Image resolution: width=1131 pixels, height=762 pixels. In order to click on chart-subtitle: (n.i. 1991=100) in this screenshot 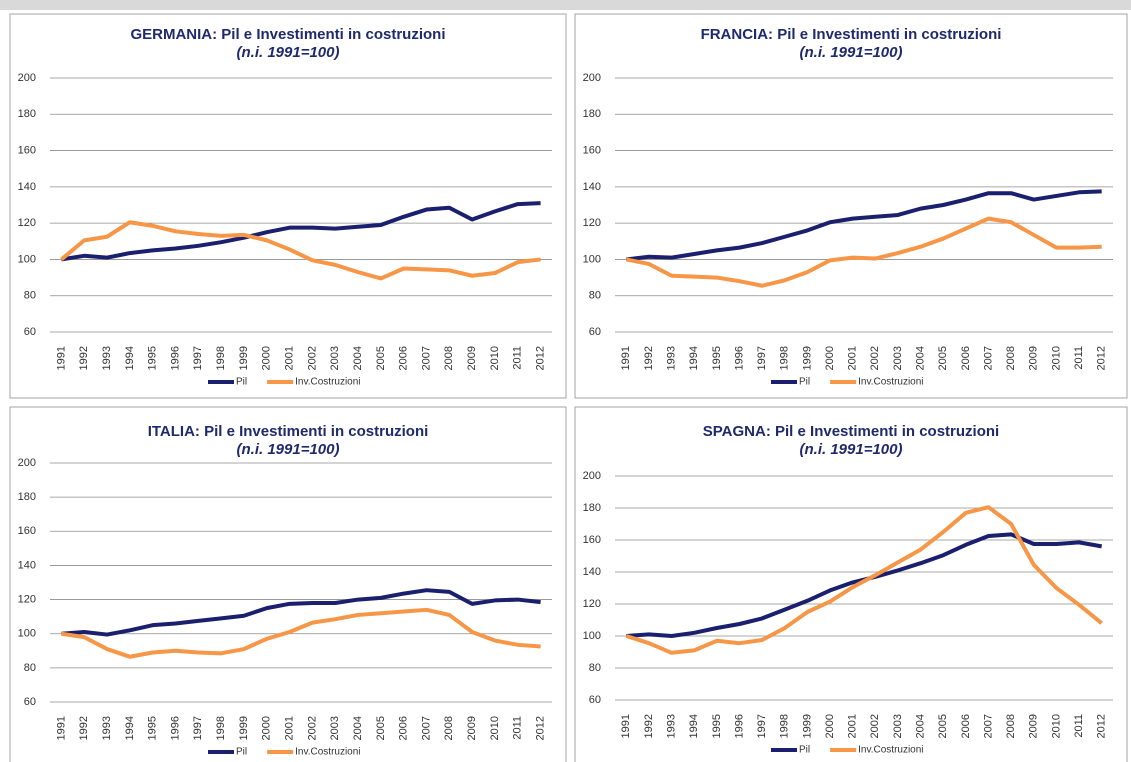, I will do `click(288, 449)`.